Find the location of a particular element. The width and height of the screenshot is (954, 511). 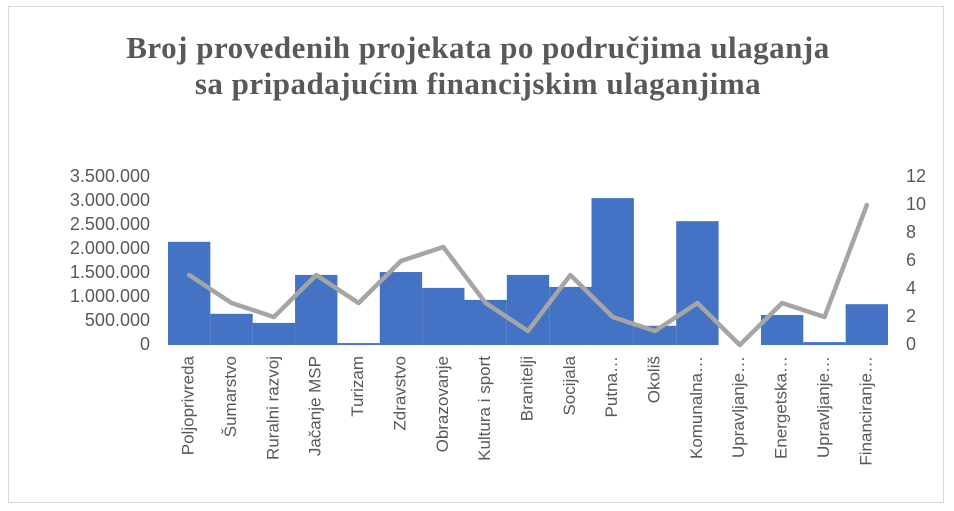

x-tick-label: Jačanje MSP is located at coordinates (315, 406).